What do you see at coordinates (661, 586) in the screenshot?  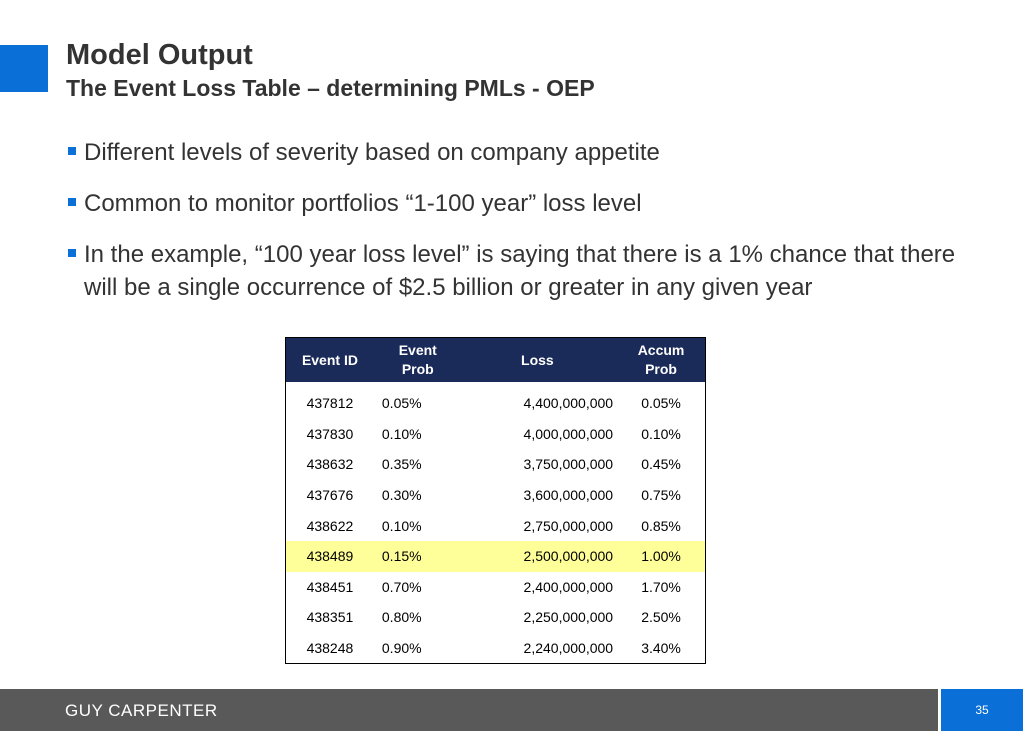 I see `cell-accum-prob: 1.70%` at bounding box center [661, 586].